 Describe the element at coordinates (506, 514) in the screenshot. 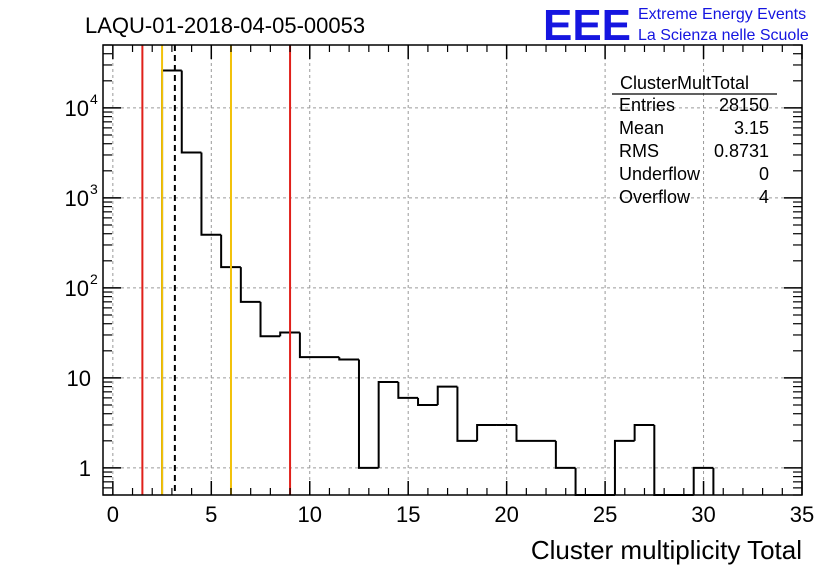

I see `x-tick-label: 20` at that location.